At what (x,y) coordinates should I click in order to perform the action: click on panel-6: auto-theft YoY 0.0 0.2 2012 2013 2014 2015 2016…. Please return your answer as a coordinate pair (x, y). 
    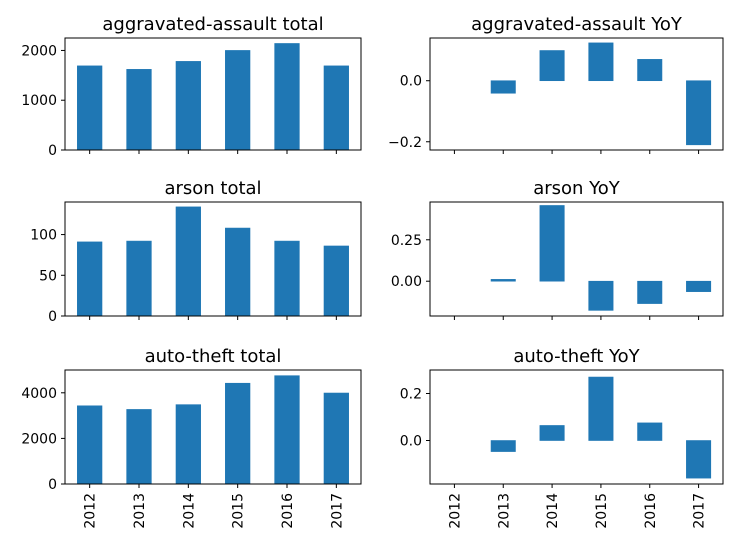
    Looking at the image, I should click on (562, 437).